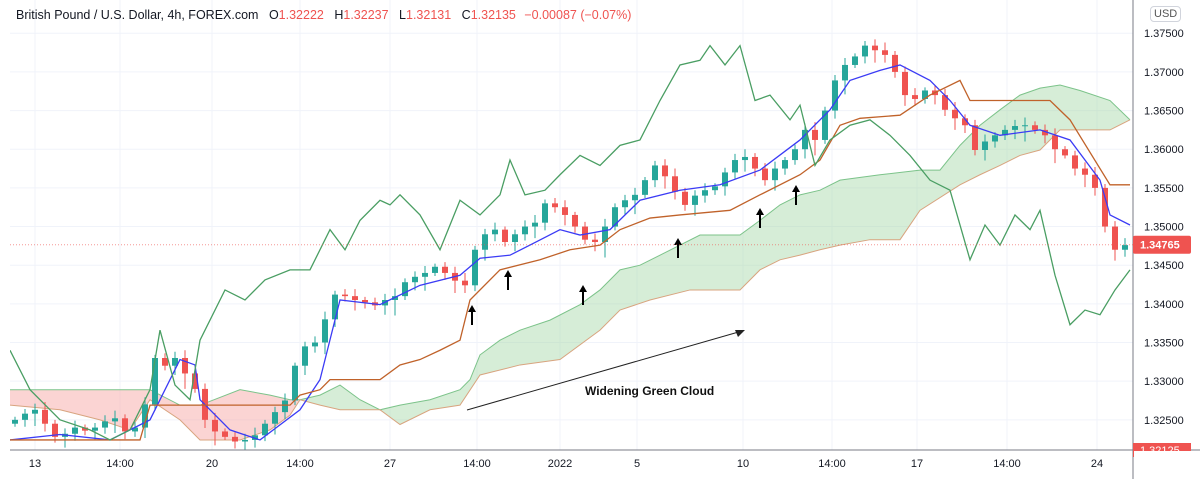 Image resolution: width=1200 pixels, height=479 pixels. Describe the element at coordinates (402, 15) in the screenshot. I see `low-label: L` at that location.